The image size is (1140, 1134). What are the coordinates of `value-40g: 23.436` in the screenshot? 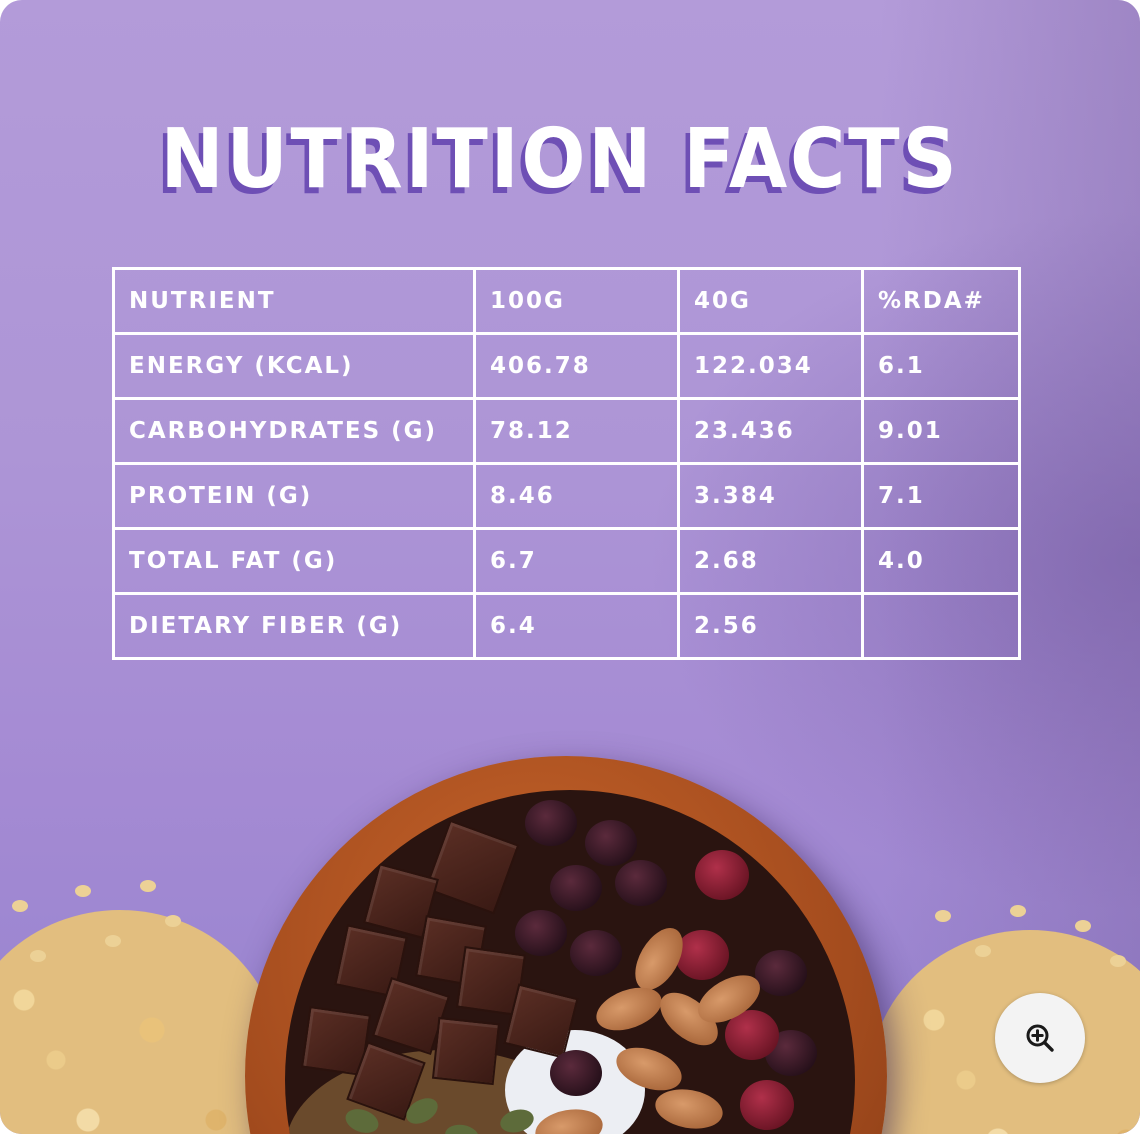 It's located at (770, 431).